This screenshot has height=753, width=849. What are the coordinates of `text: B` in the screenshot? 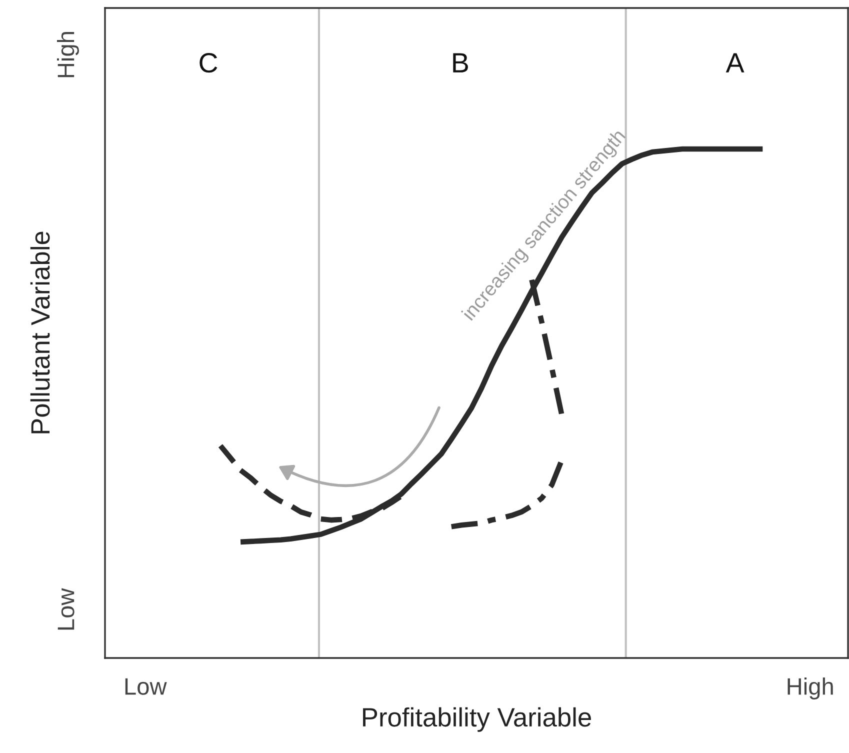 It's located at (460, 62).